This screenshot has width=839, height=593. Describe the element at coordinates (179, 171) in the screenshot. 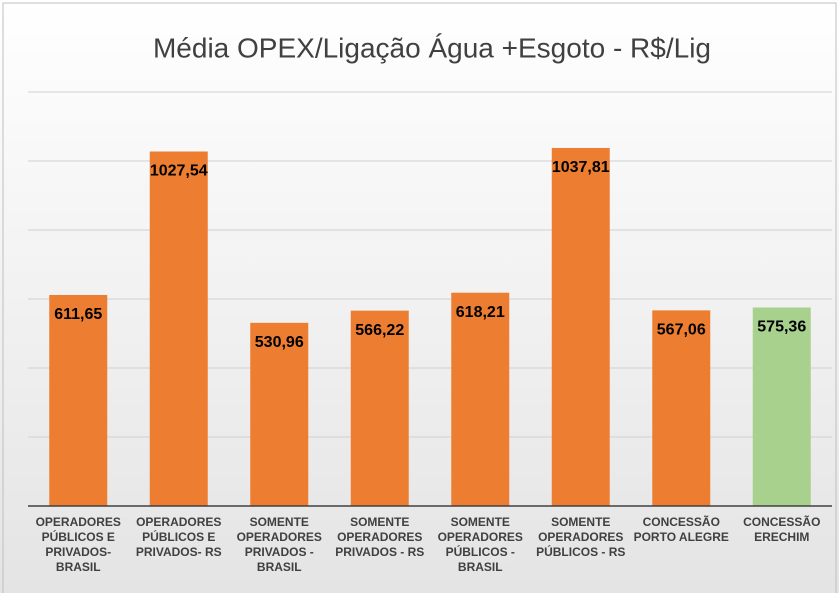

I see `data-label: 1027,54` at that location.